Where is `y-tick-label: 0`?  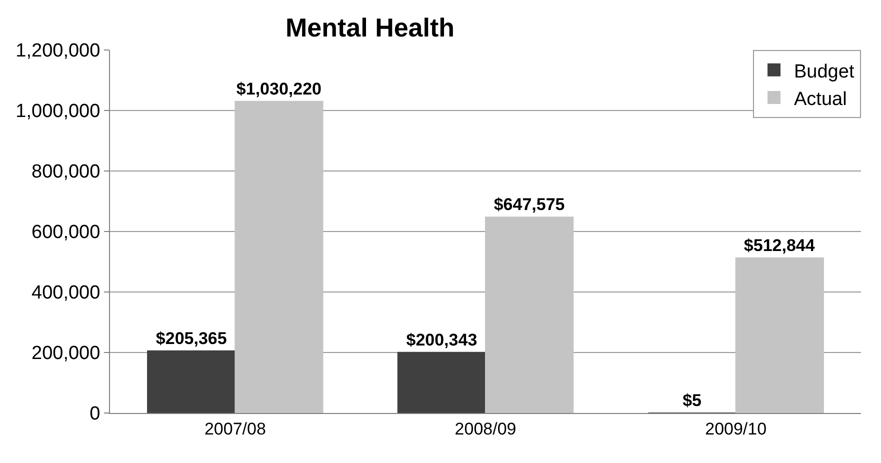
y-tick-label: 0 is located at coordinates (95, 414).